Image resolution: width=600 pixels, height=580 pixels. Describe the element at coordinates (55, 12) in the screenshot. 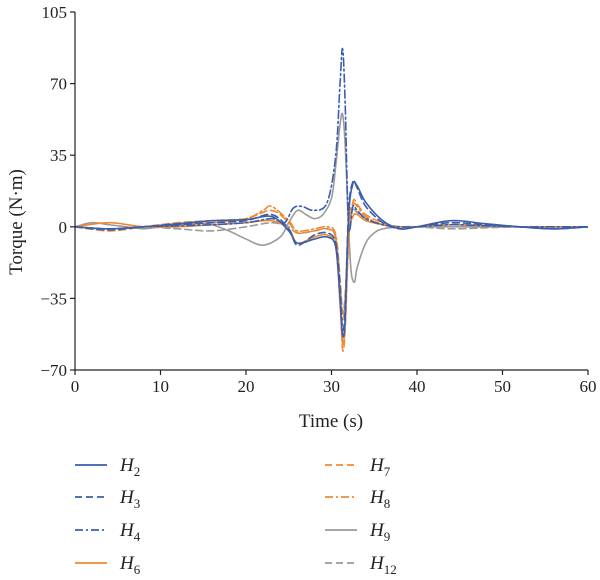

I see `y-tick-label: 105` at that location.